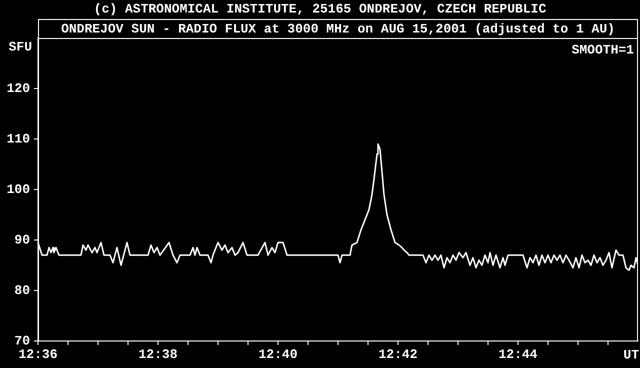 The image size is (640, 368). I want to click on y-tick-label: 70, so click(22, 340).